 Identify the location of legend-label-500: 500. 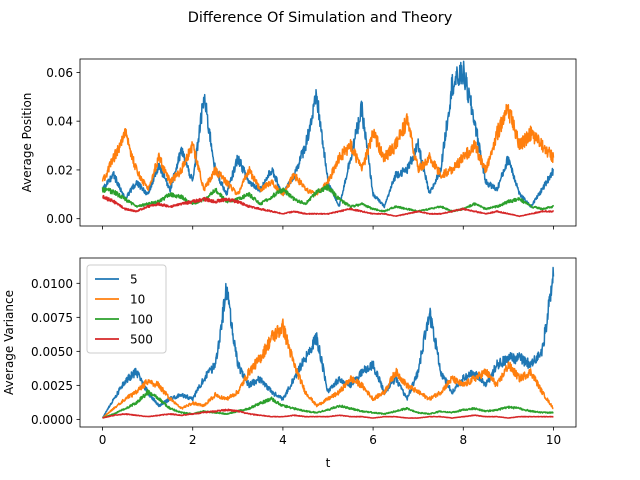
(141, 340).